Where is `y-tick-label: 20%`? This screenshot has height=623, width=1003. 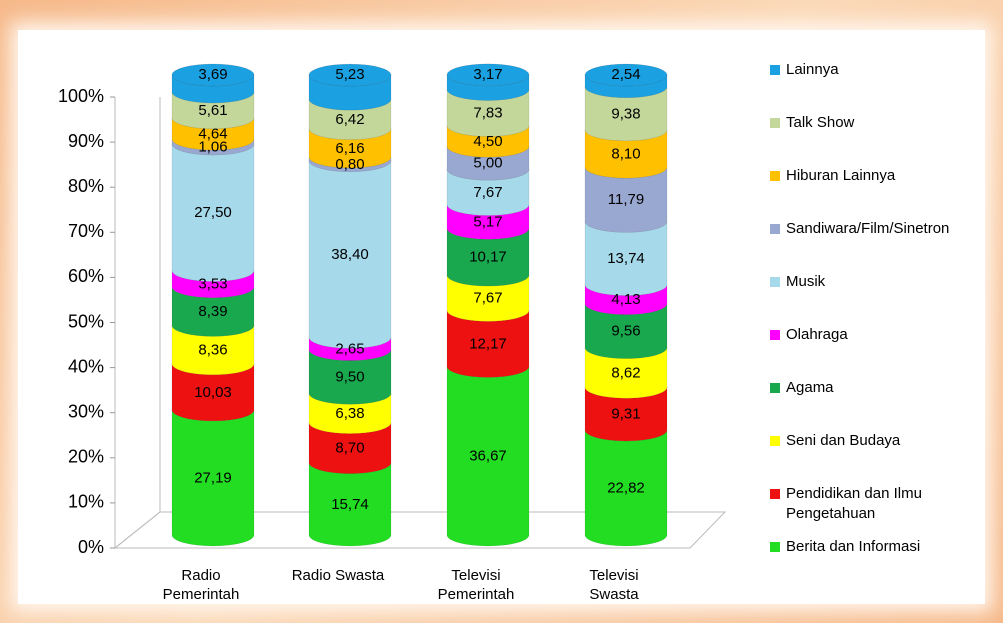 y-tick-label: 20% is located at coordinates (86, 457).